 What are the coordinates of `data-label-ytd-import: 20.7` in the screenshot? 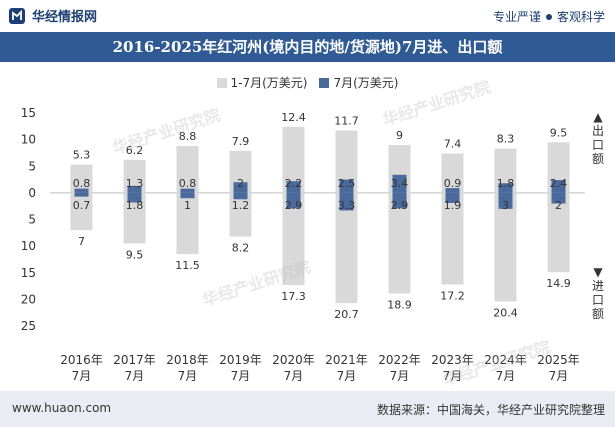 It's located at (346, 314).